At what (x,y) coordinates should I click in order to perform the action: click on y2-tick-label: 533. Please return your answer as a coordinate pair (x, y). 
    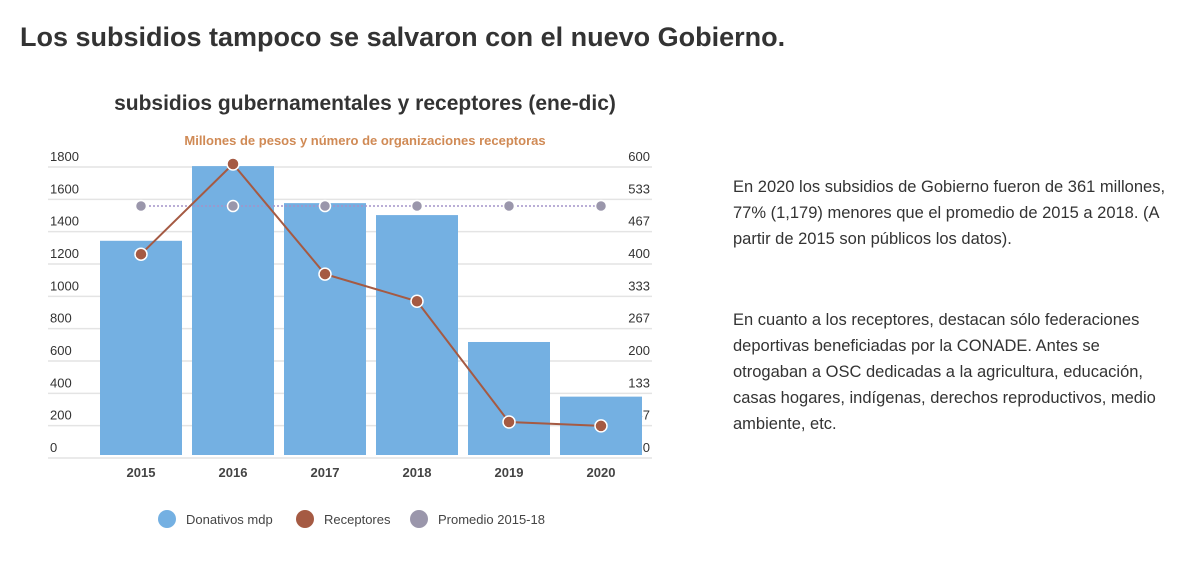
    Looking at the image, I should click on (639, 188).